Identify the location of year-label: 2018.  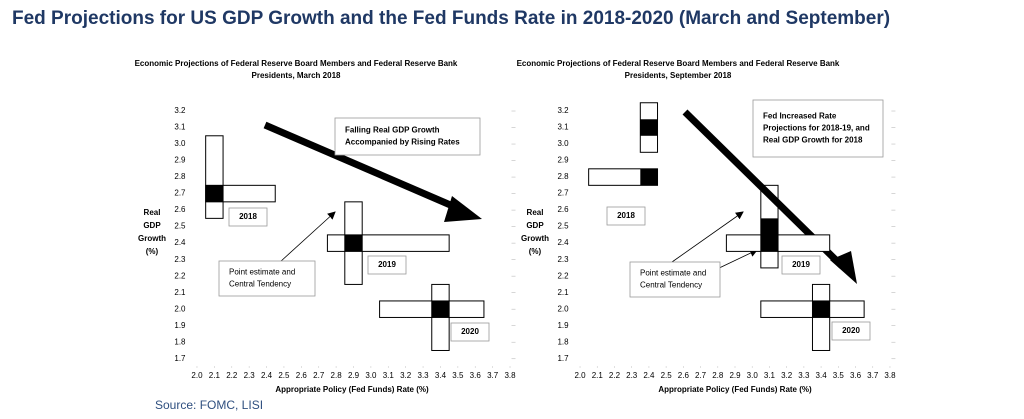
(248, 216).